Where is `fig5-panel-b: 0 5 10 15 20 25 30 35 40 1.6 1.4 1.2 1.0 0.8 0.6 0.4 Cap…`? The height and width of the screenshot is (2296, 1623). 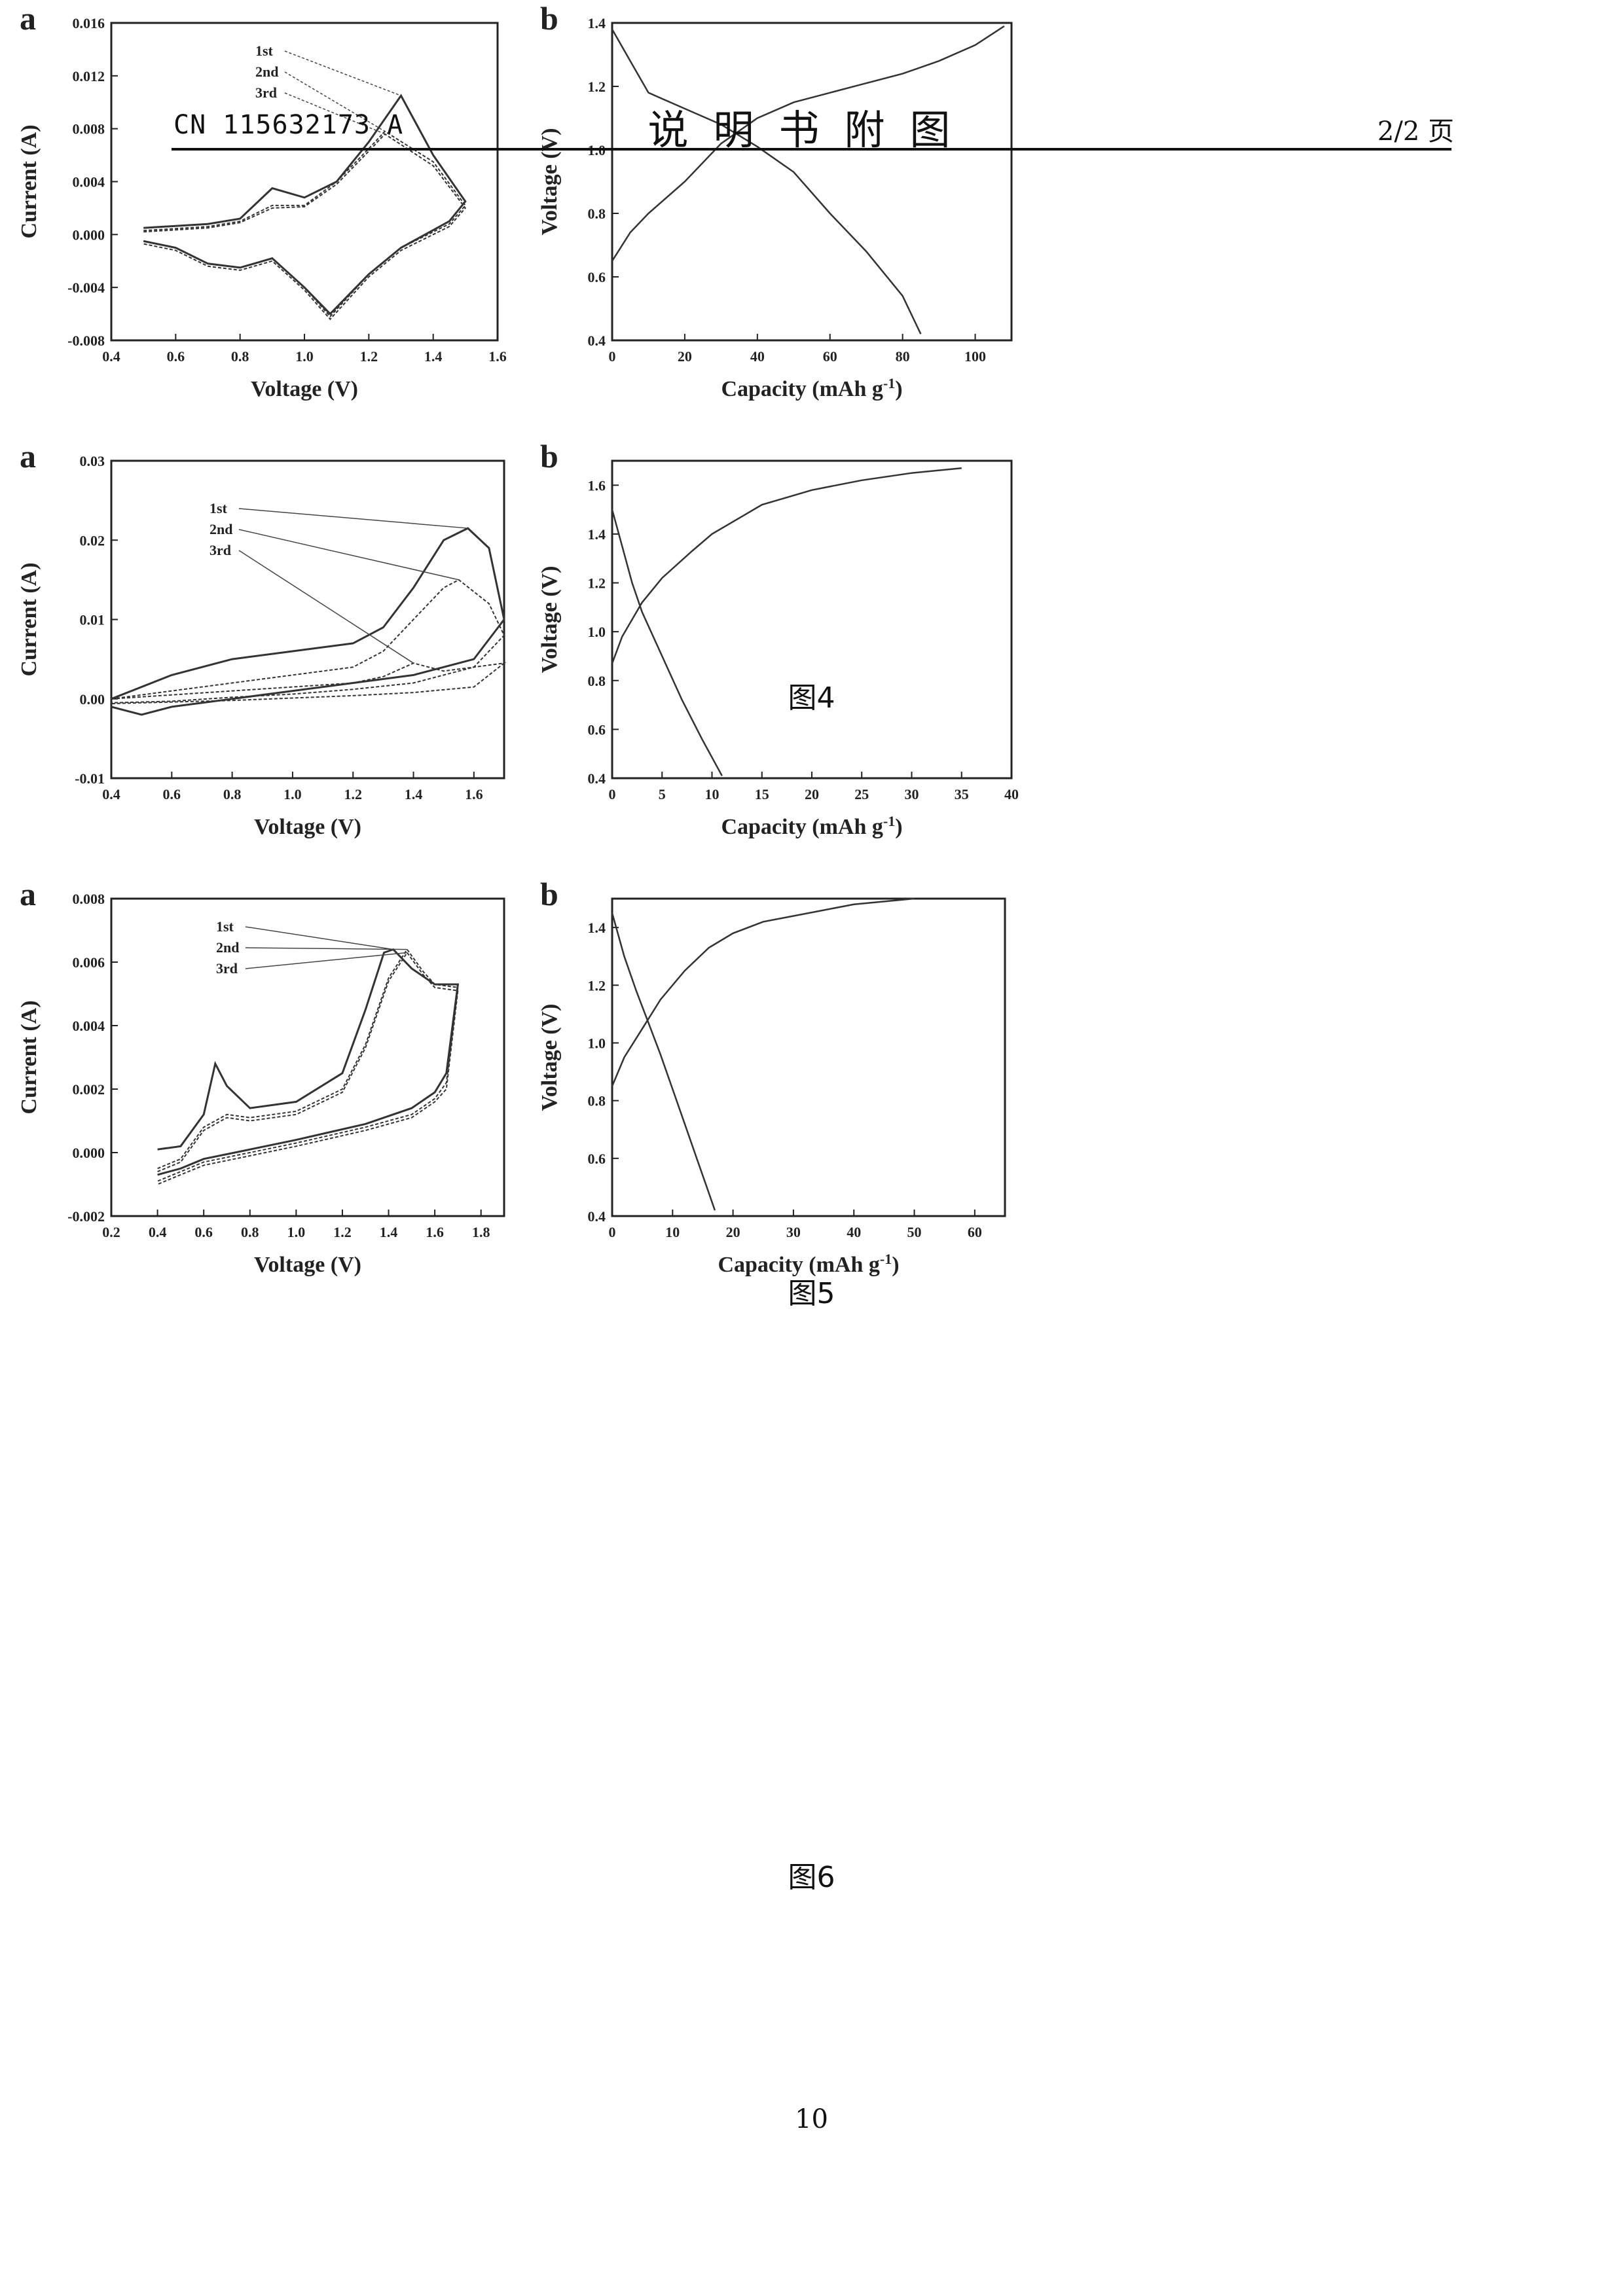
fig5-panel-b: 0 5 10 15 20 25 30 35 40 1.6 1.4 1.2 1.0 0.8 0.6 0.4 Cap… is located at coordinates (778, 638).